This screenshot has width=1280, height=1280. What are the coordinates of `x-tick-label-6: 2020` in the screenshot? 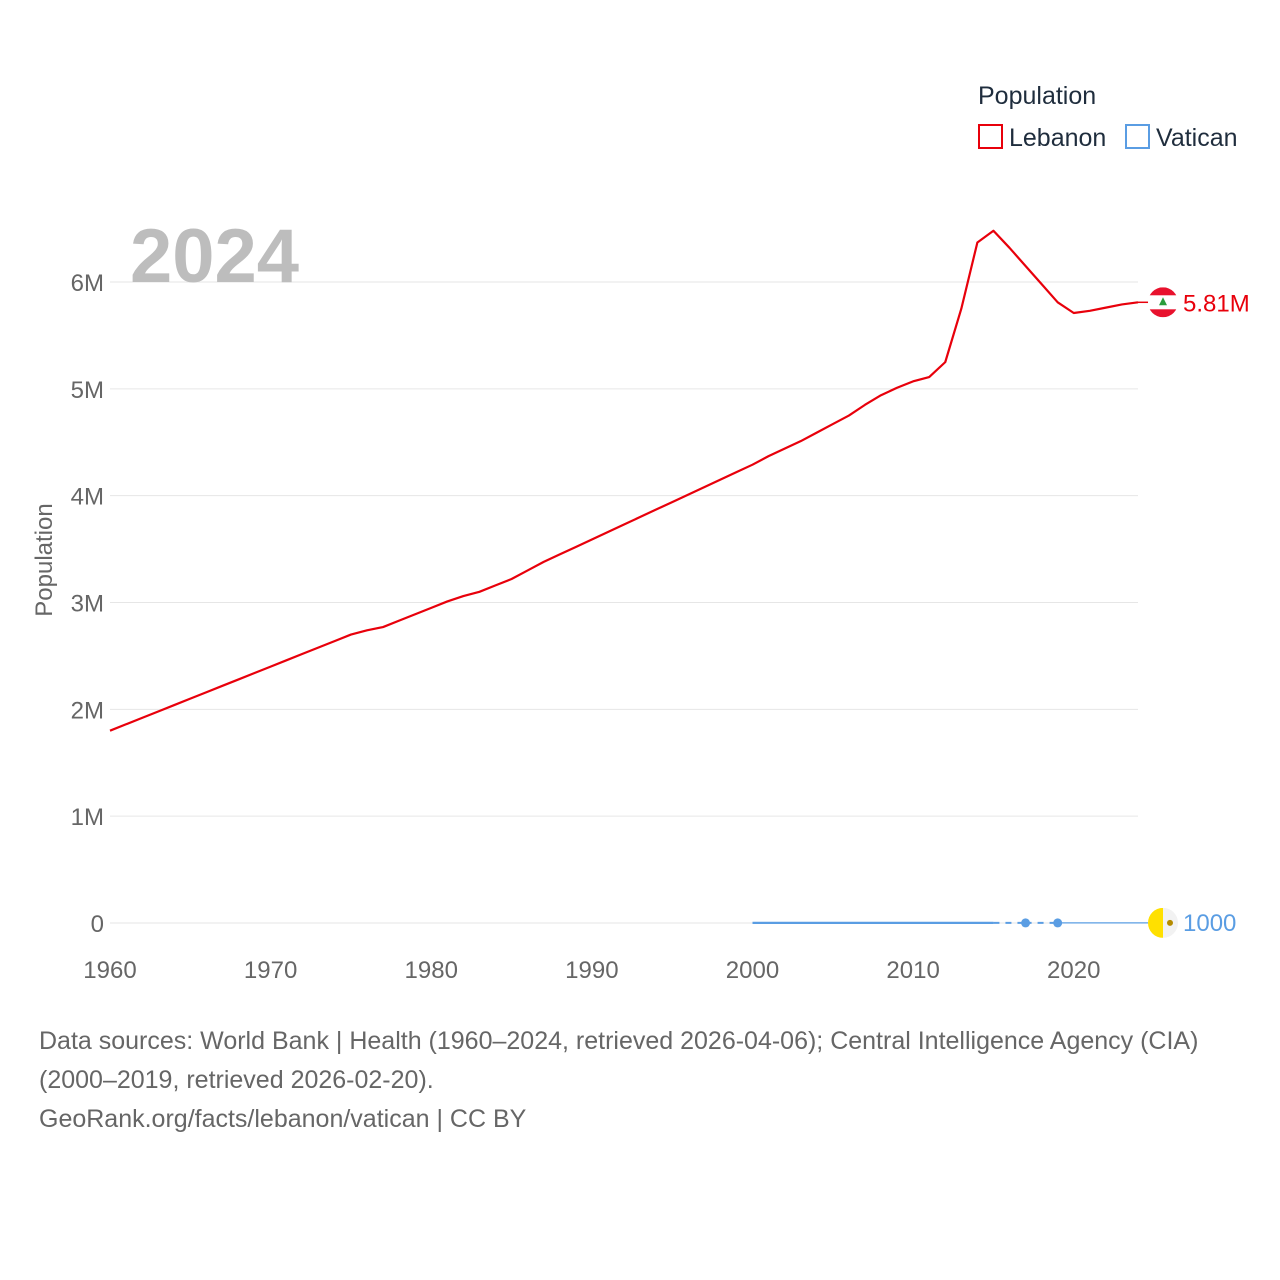 It's located at (1073, 970).